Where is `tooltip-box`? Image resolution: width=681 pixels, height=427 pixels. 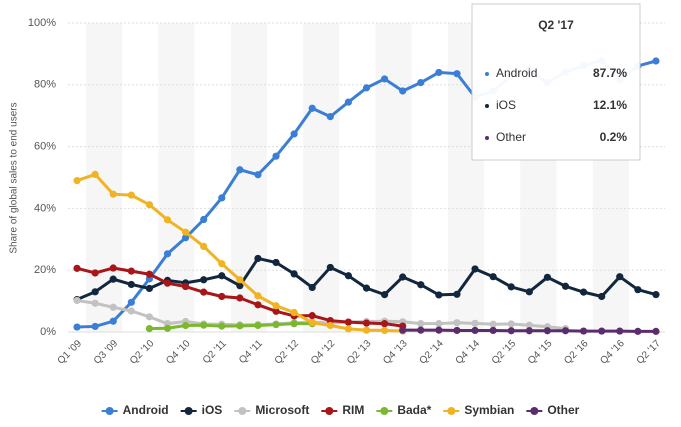 tooltip-box is located at coordinates (556, 82).